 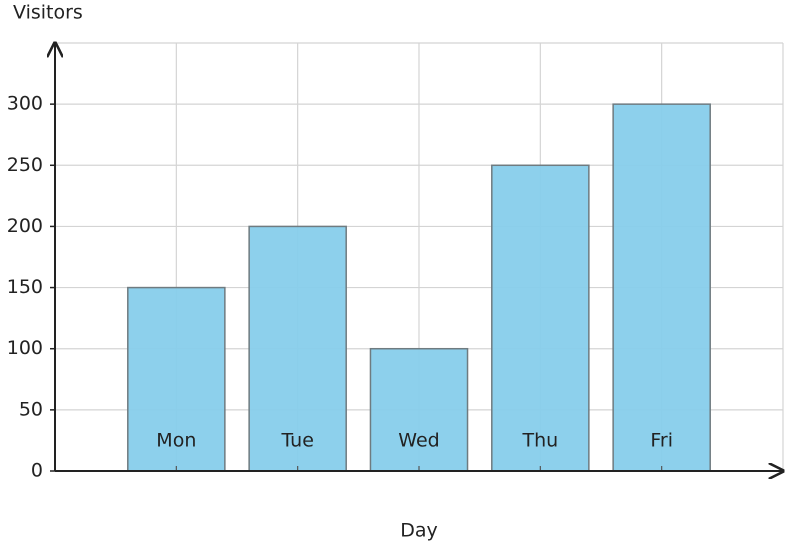 I want to click on x-tick-label: Tue, so click(x=296, y=441).